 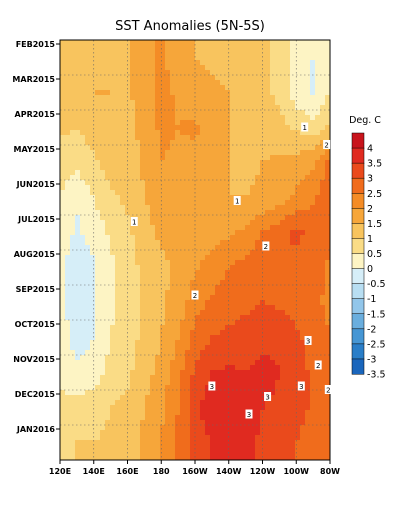 I want to click on y-tick-label: JUN2015, so click(x=36, y=184).